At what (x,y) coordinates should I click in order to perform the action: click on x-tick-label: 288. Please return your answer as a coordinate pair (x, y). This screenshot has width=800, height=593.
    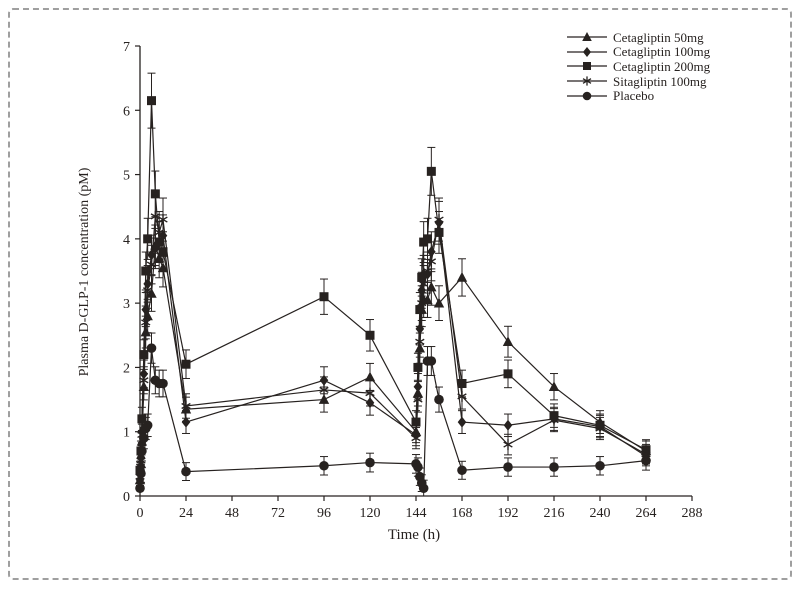
    Looking at the image, I should click on (692, 513).